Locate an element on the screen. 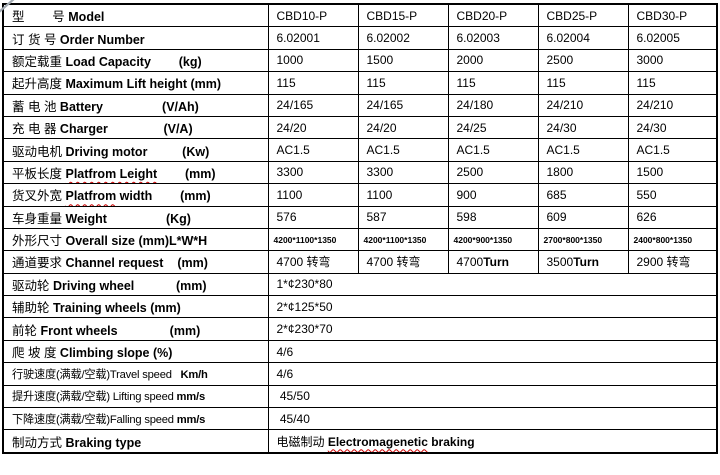 Image resolution: width=720 pixels, height=475 pixels. table-row: 辅助轮 Training wheels (mm) 2*¢125*50 is located at coordinates (360, 307).